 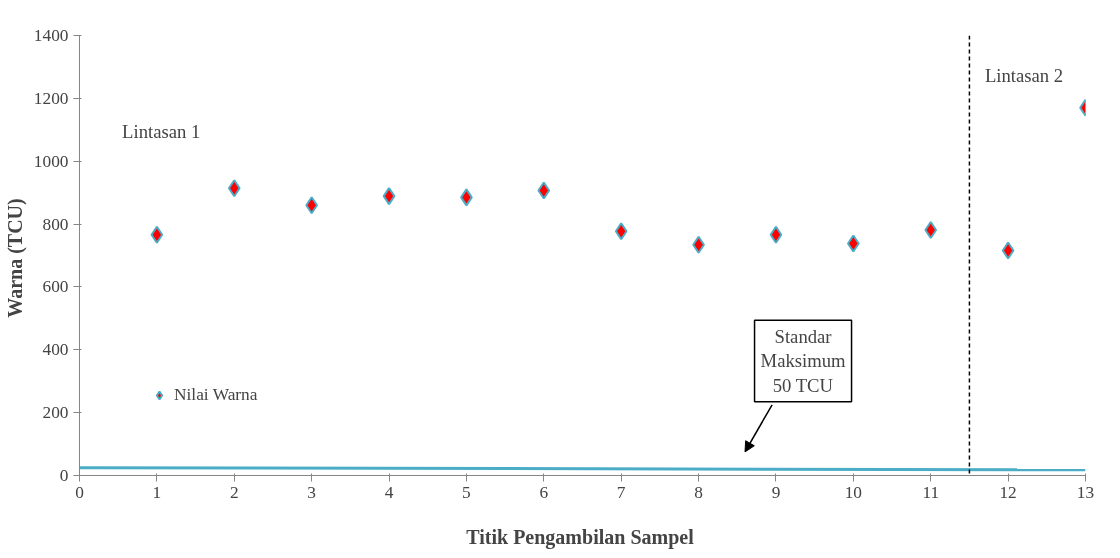 I want to click on y-tick-label: 400, so click(x=55, y=350).